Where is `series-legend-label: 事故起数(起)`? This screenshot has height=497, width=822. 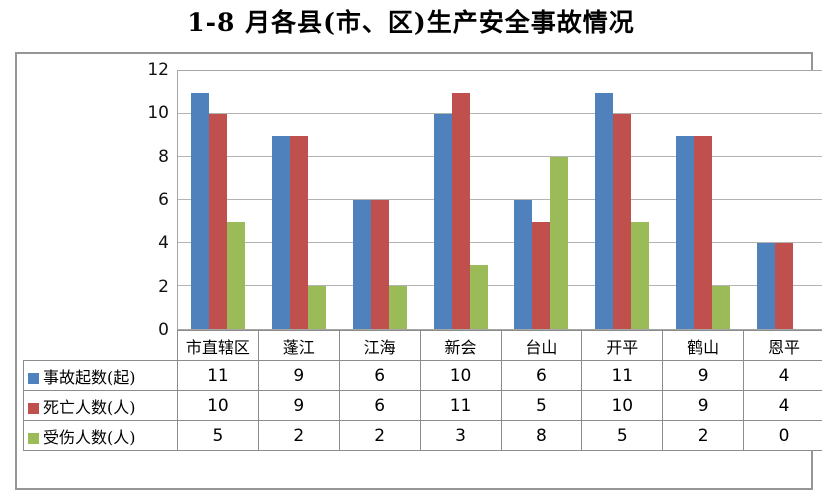 series-legend-label: 事故起数(起) is located at coordinates (100, 375).